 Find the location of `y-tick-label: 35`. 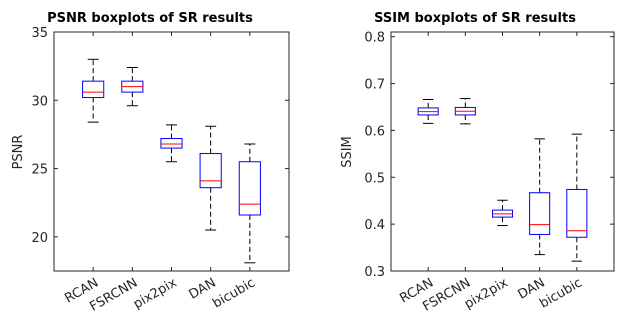

y-tick-label: 35 is located at coordinates (39, 33).